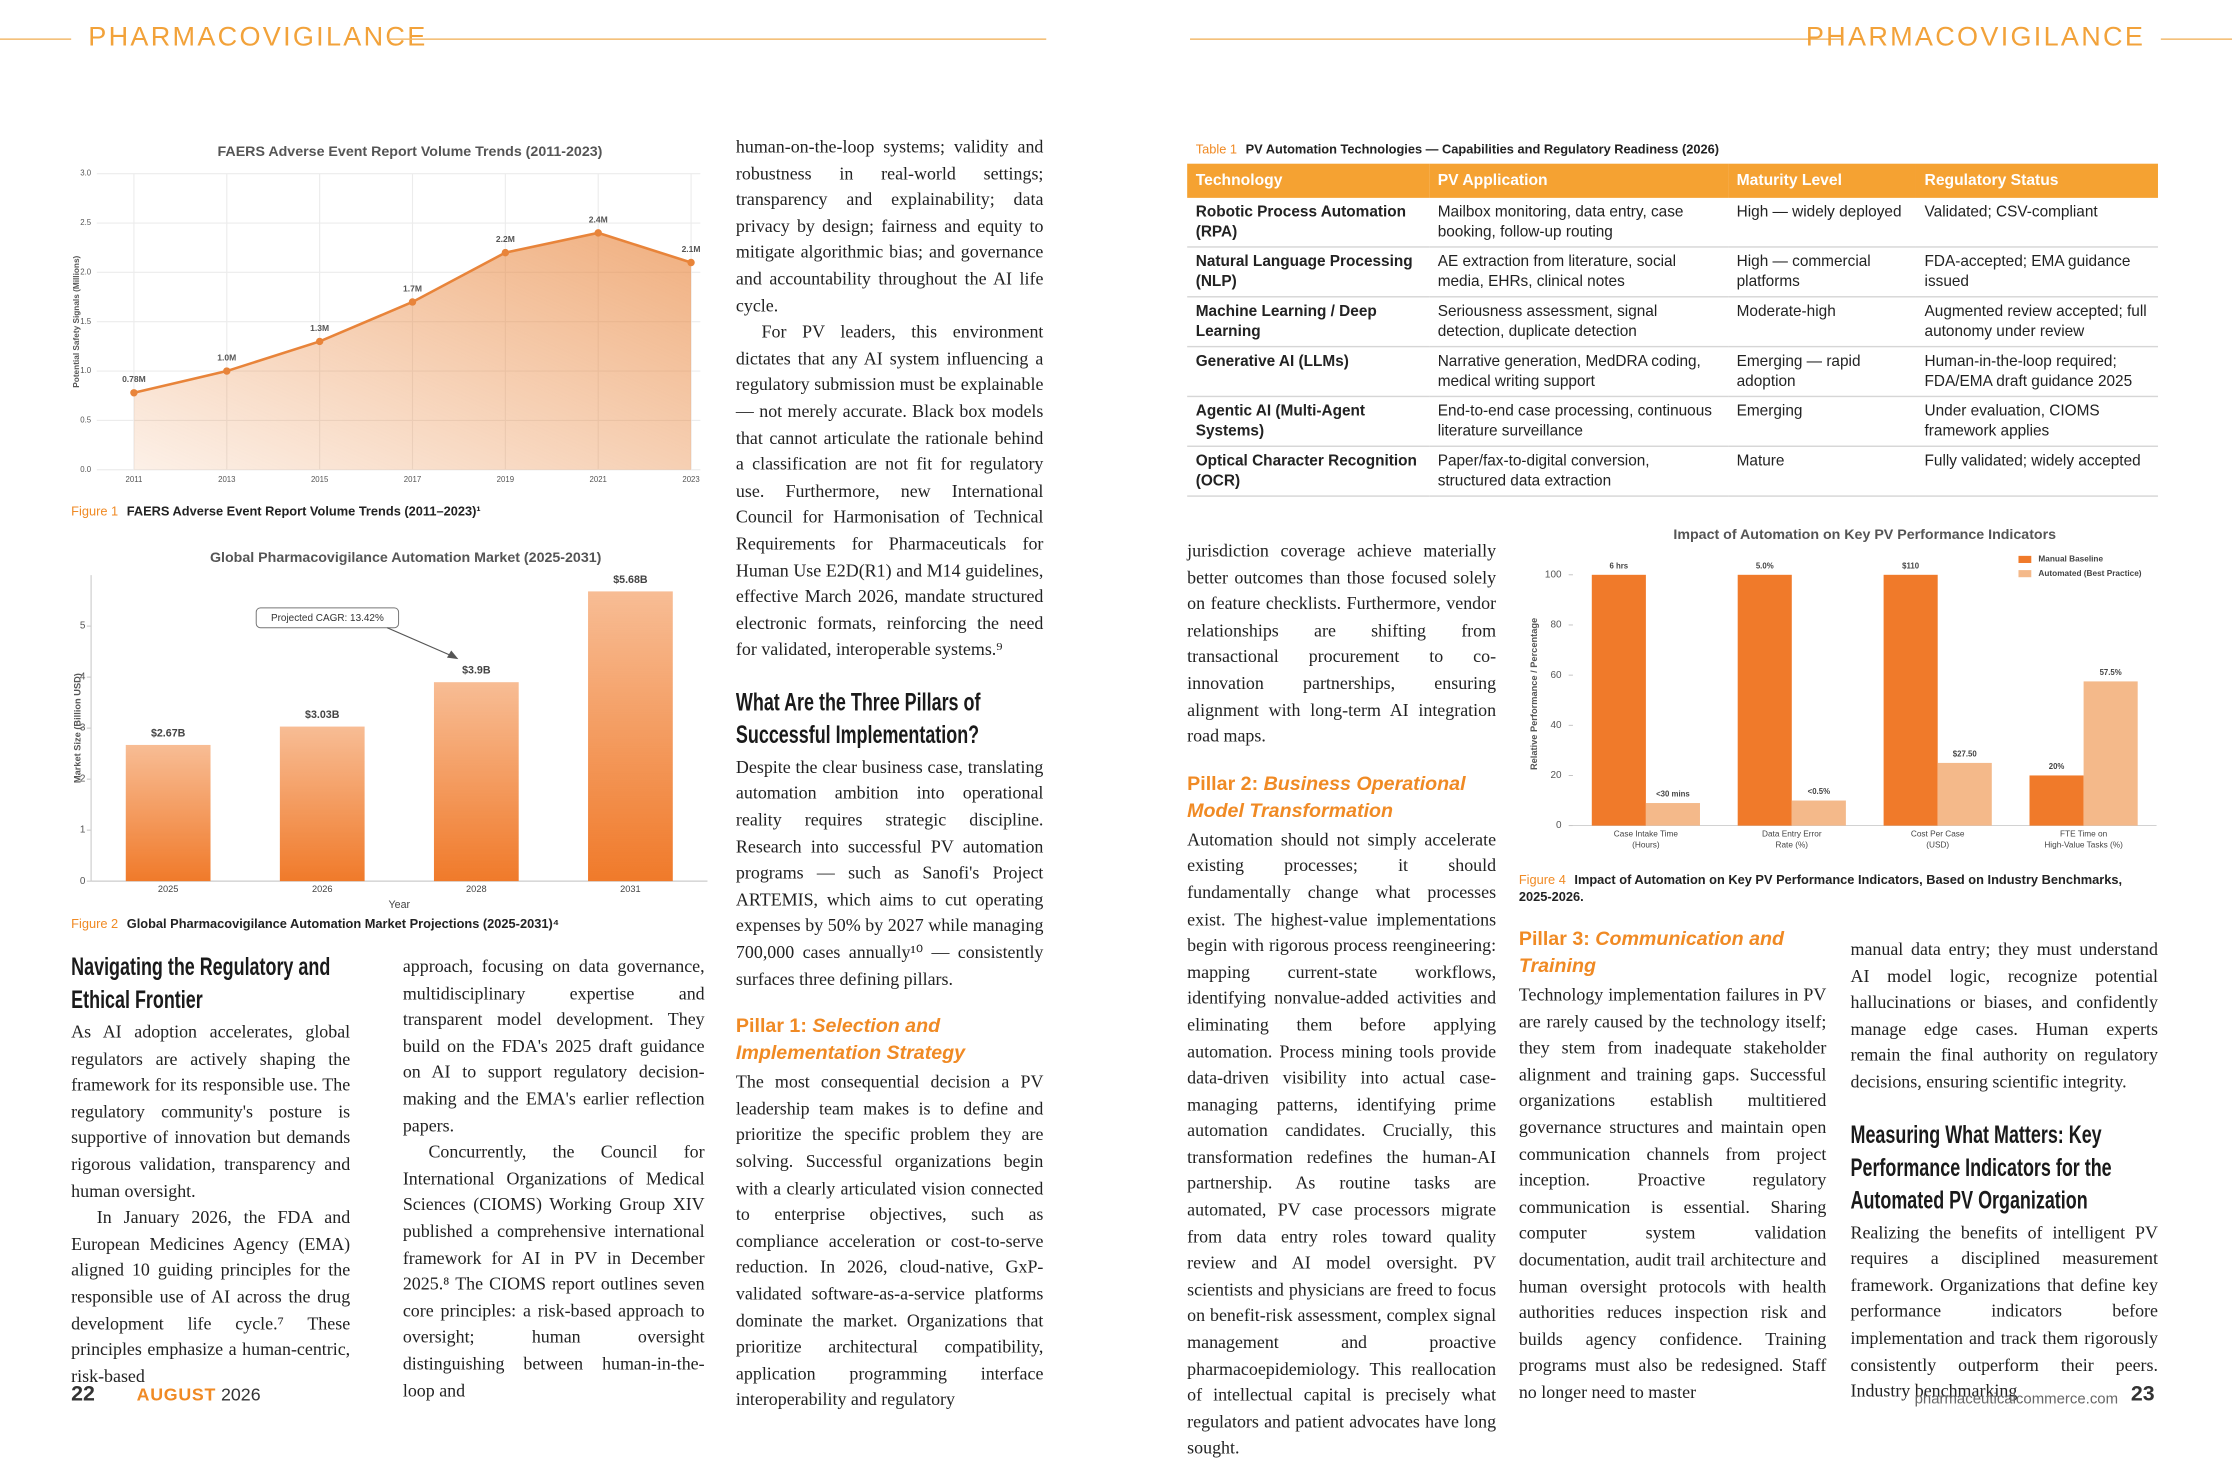 Image resolution: width=2232 pixels, height=1462 pixels. I want to click on x-tick-label: Rate (%), so click(1792, 845).